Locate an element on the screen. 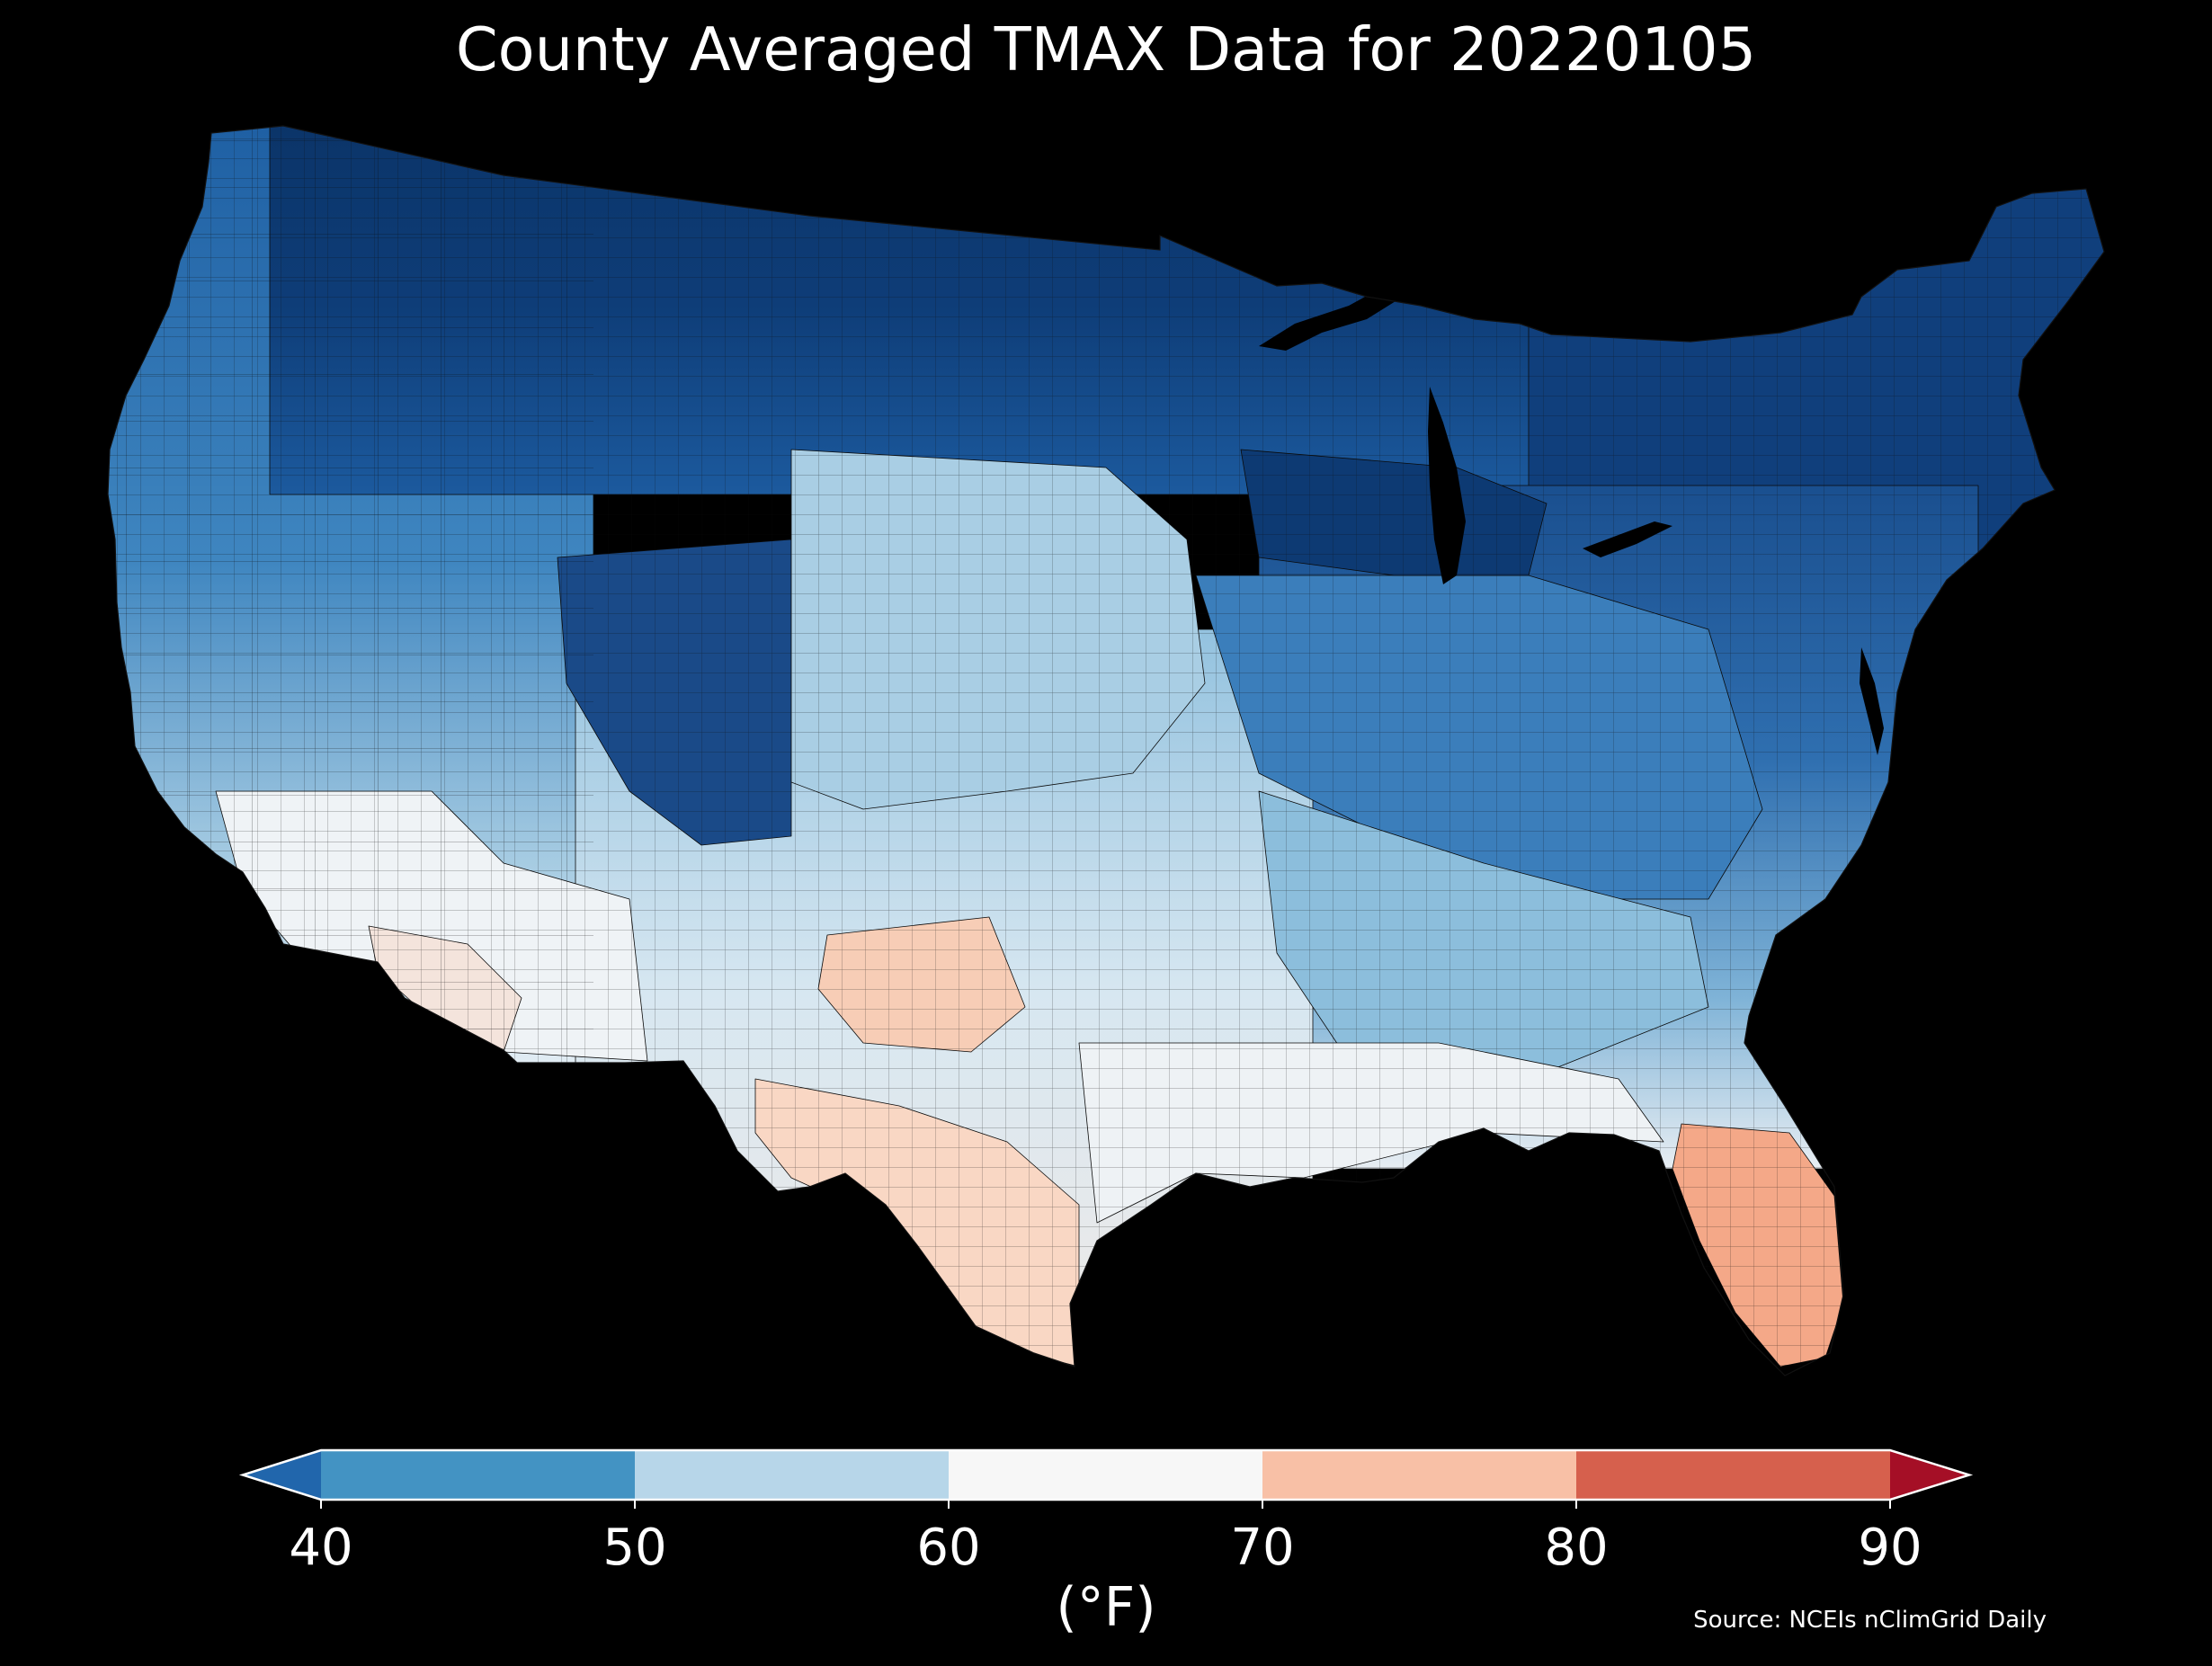 Image resolution: width=2212 pixels, height=1666 pixels. colorbar: 40 50 60 70 80 90 is located at coordinates (1106, 1512).